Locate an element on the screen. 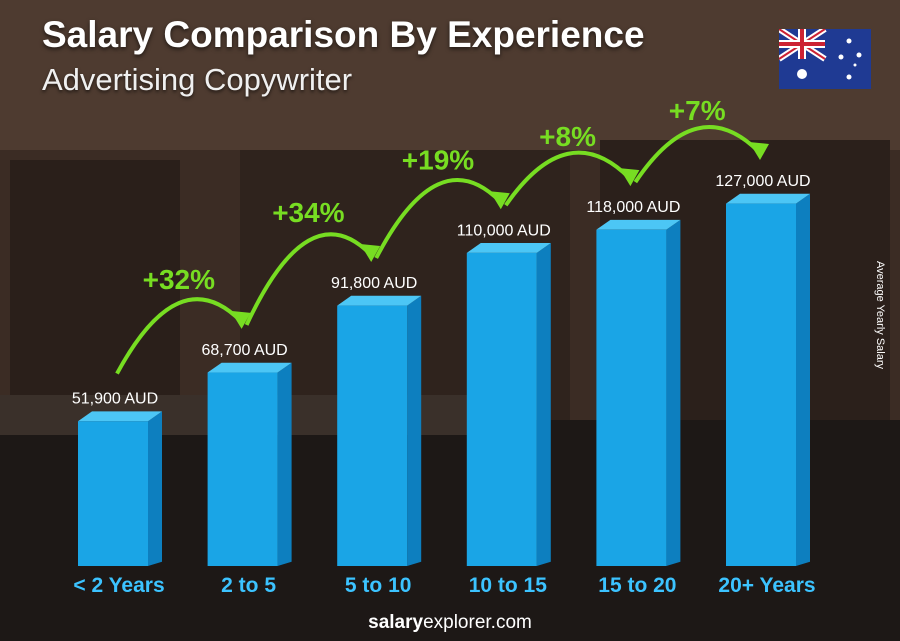 This screenshot has width=900, height=641. value-label: 110,000 AUD is located at coordinates (504, 230).